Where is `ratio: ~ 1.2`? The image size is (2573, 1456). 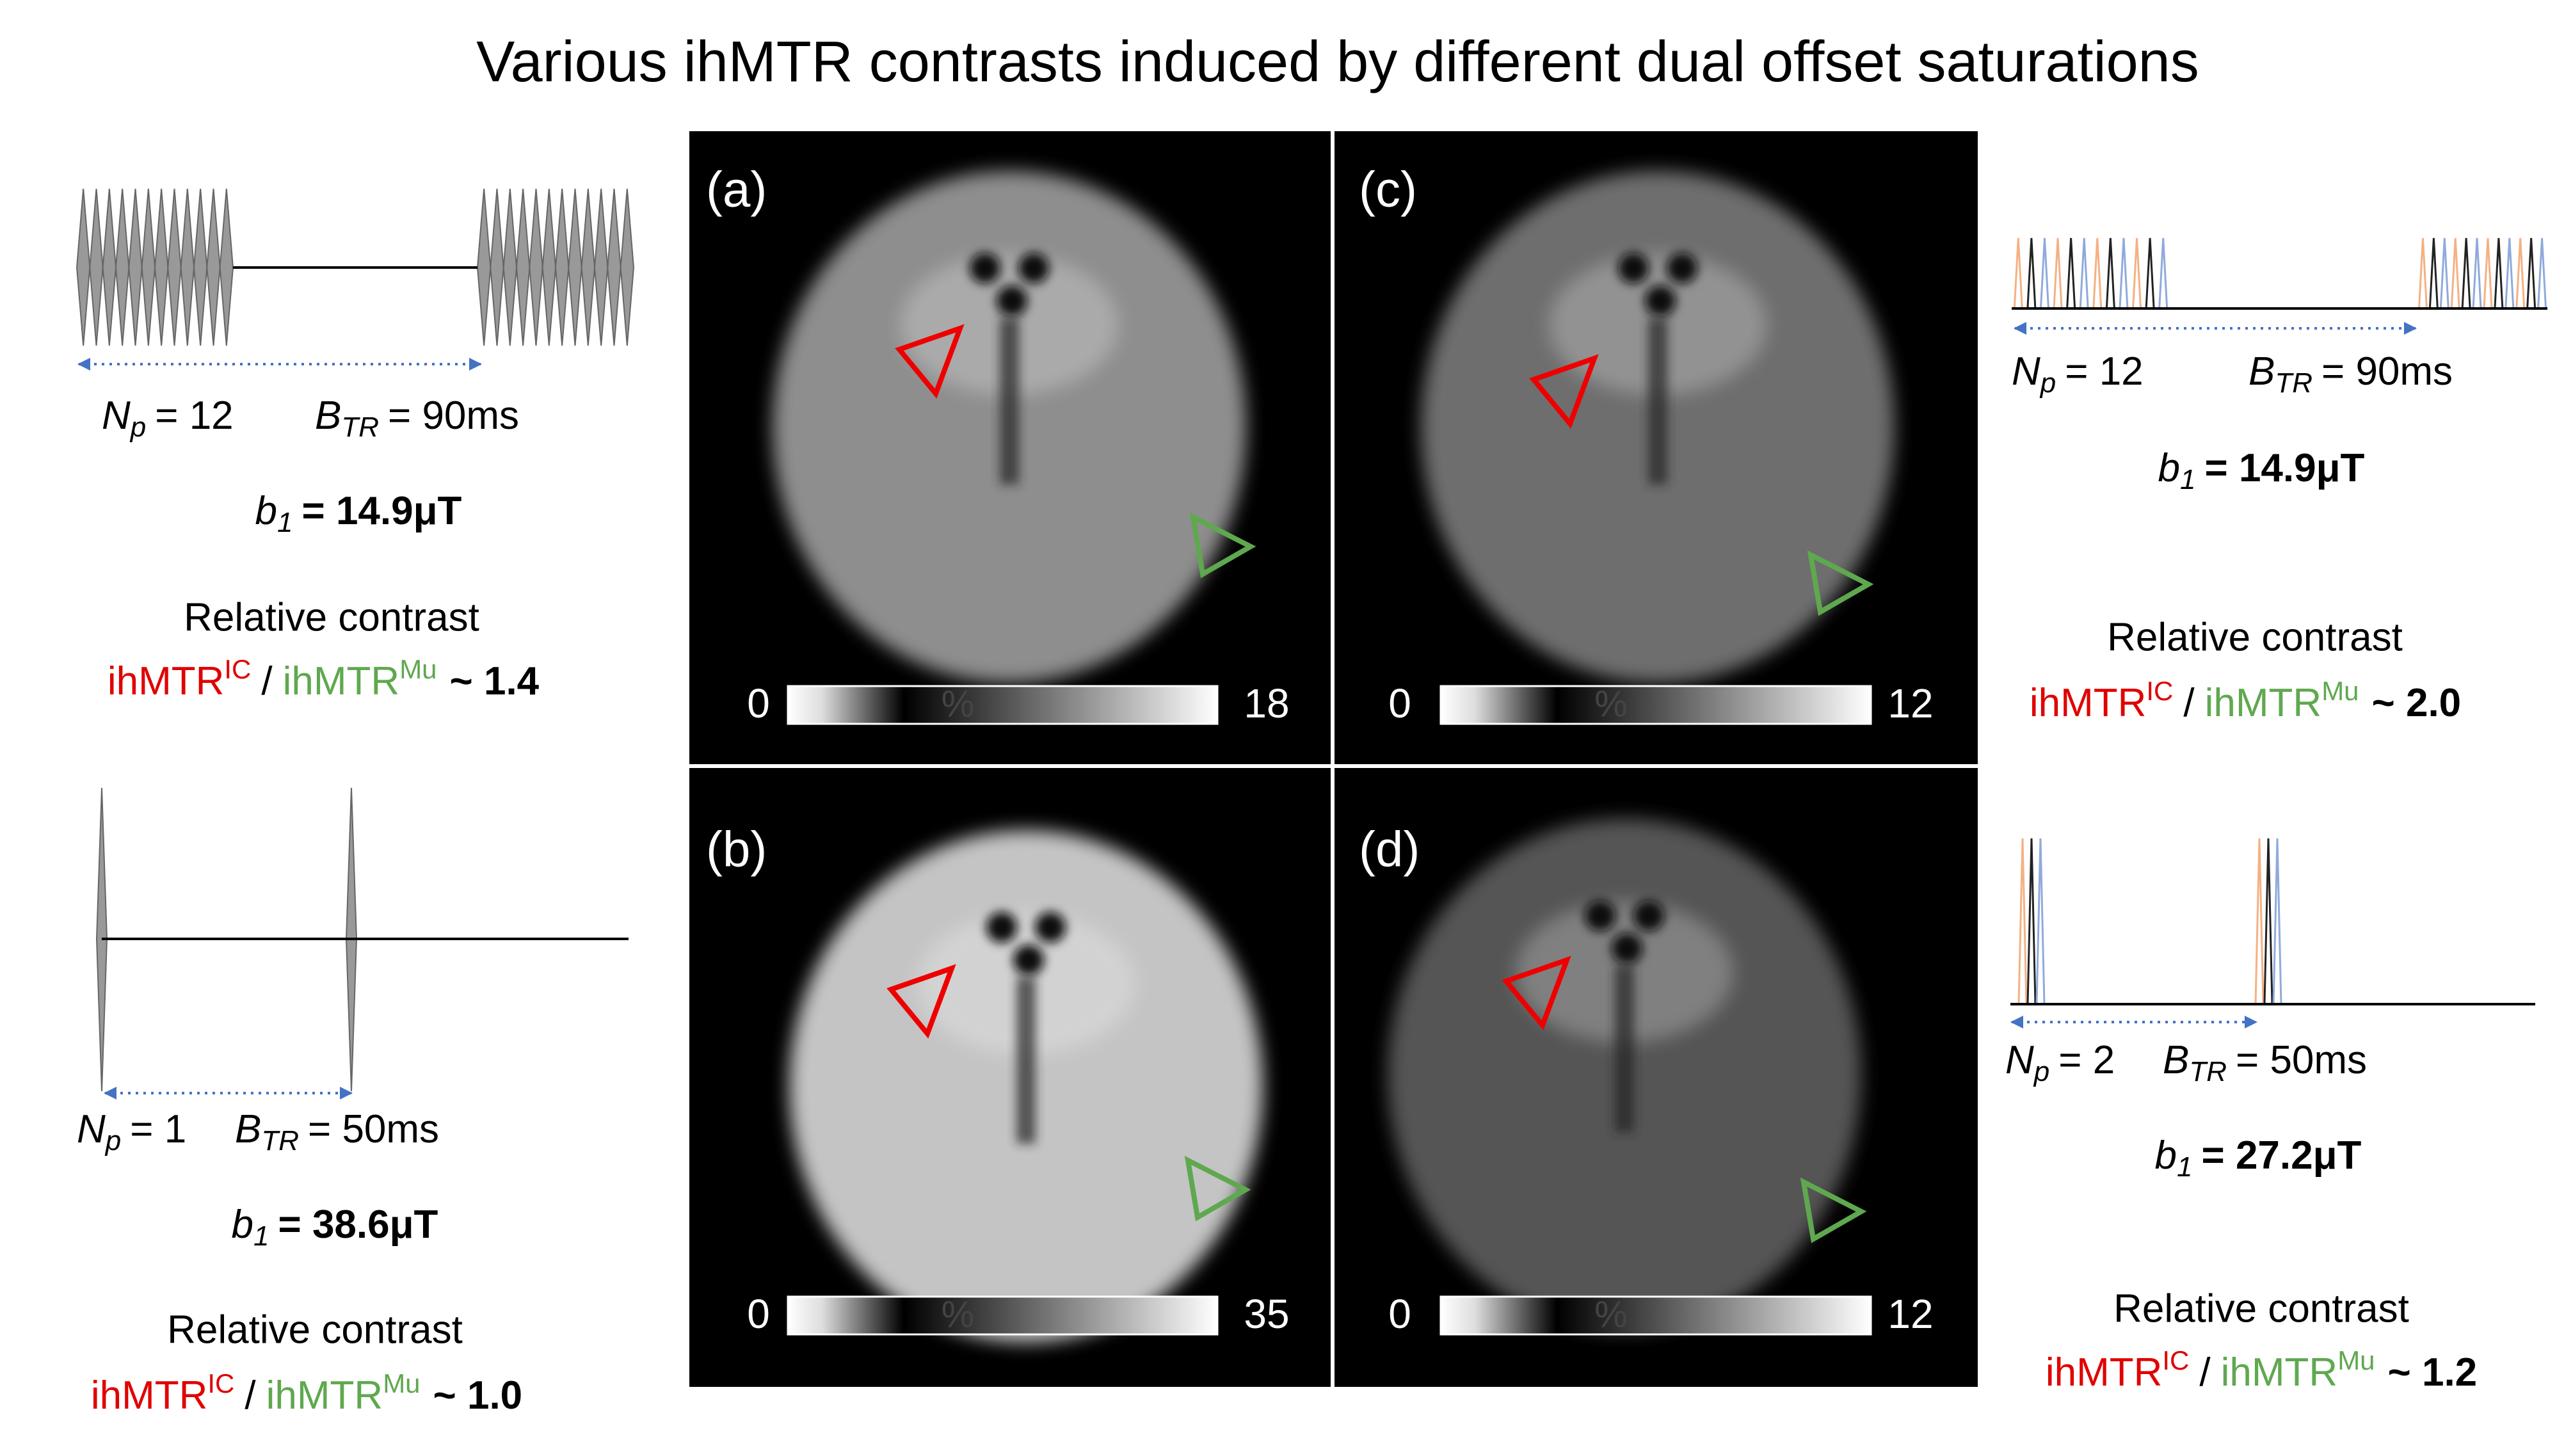 ratio: ~ 1.2 is located at coordinates (2433, 1372).